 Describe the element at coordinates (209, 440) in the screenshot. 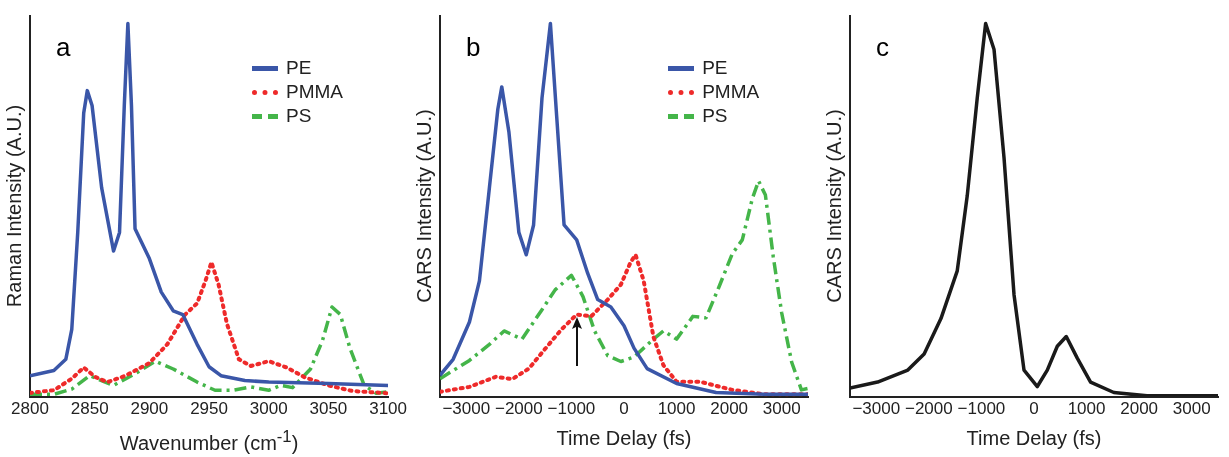

I see `x-axis-title: Wavenumber (cm$^{-1}$)` at that location.